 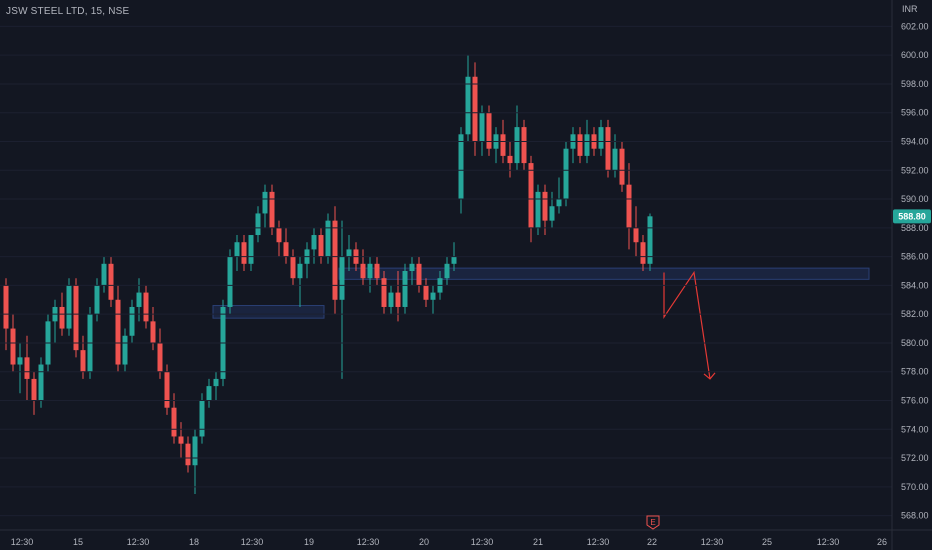 What do you see at coordinates (915, 429) in the screenshot?
I see `price-tick-label: 574.00` at bounding box center [915, 429].